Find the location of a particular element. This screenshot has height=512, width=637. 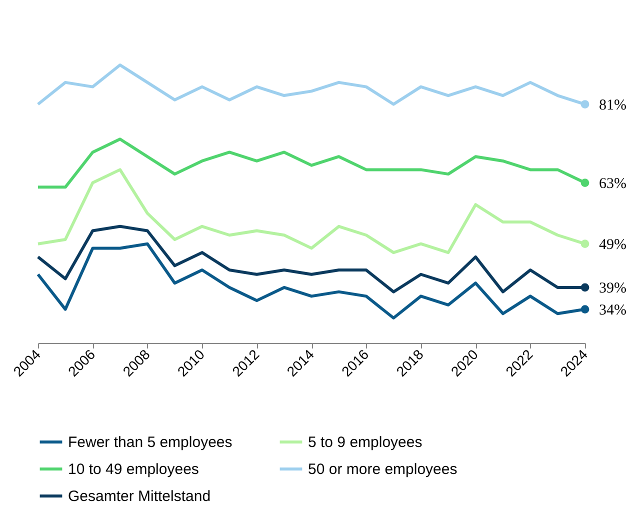

data-label: 39% is located at coordinates (612, 288).